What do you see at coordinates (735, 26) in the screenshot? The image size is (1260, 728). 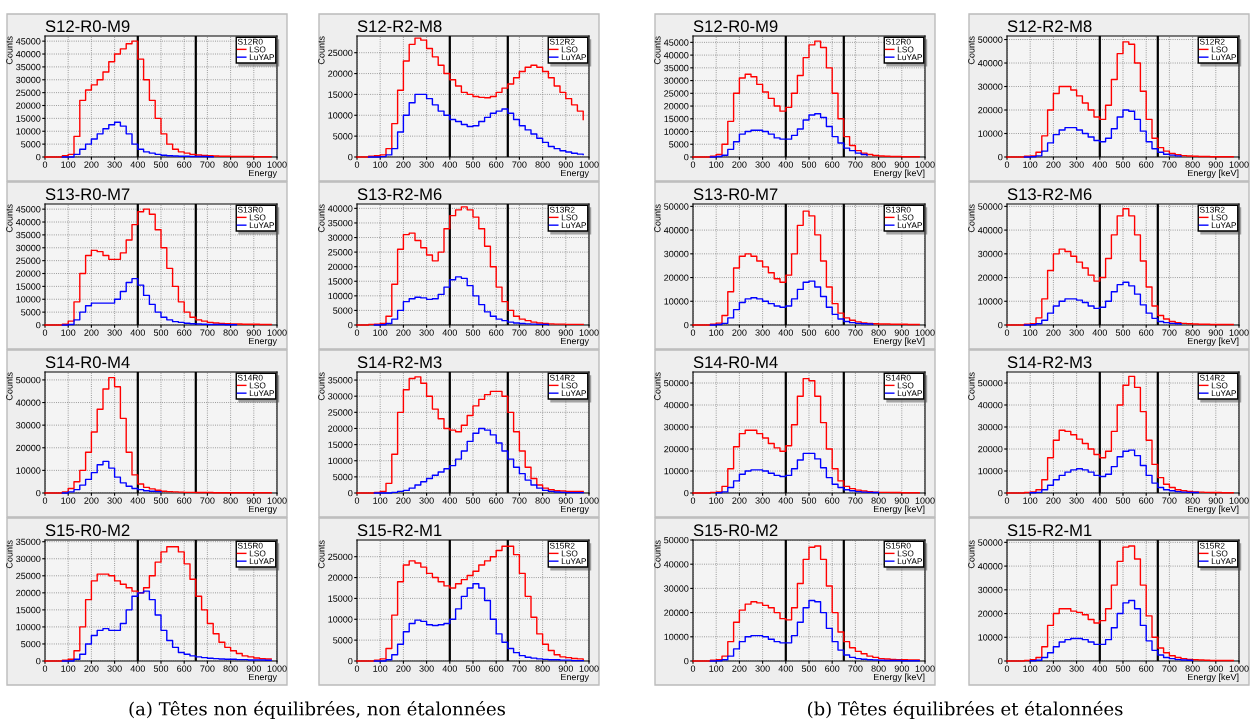 I see `chart-title: S12-R0-M9` at bounding box center [735, 26].